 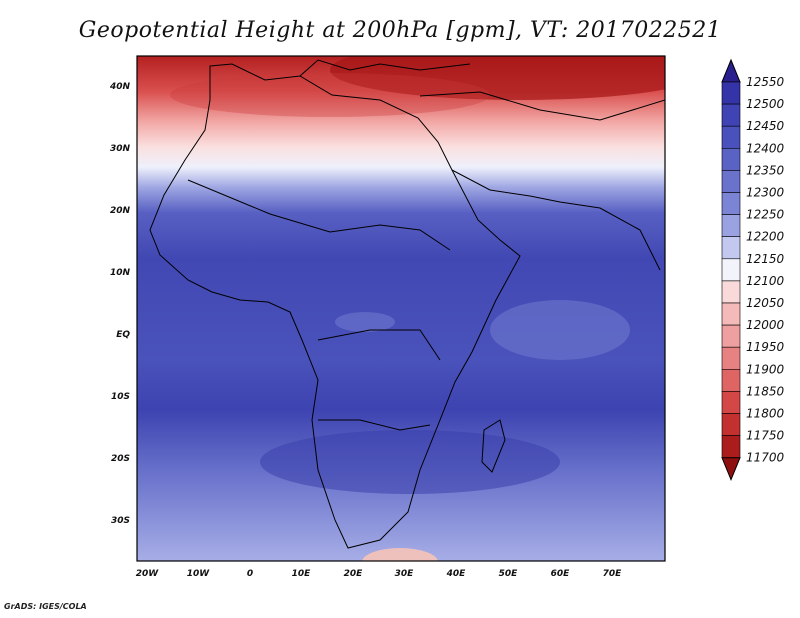 What do you see at coordinates (613, 574) in the screenshot?
I see `lon-label: 70E` at bounding box center [613, 574].